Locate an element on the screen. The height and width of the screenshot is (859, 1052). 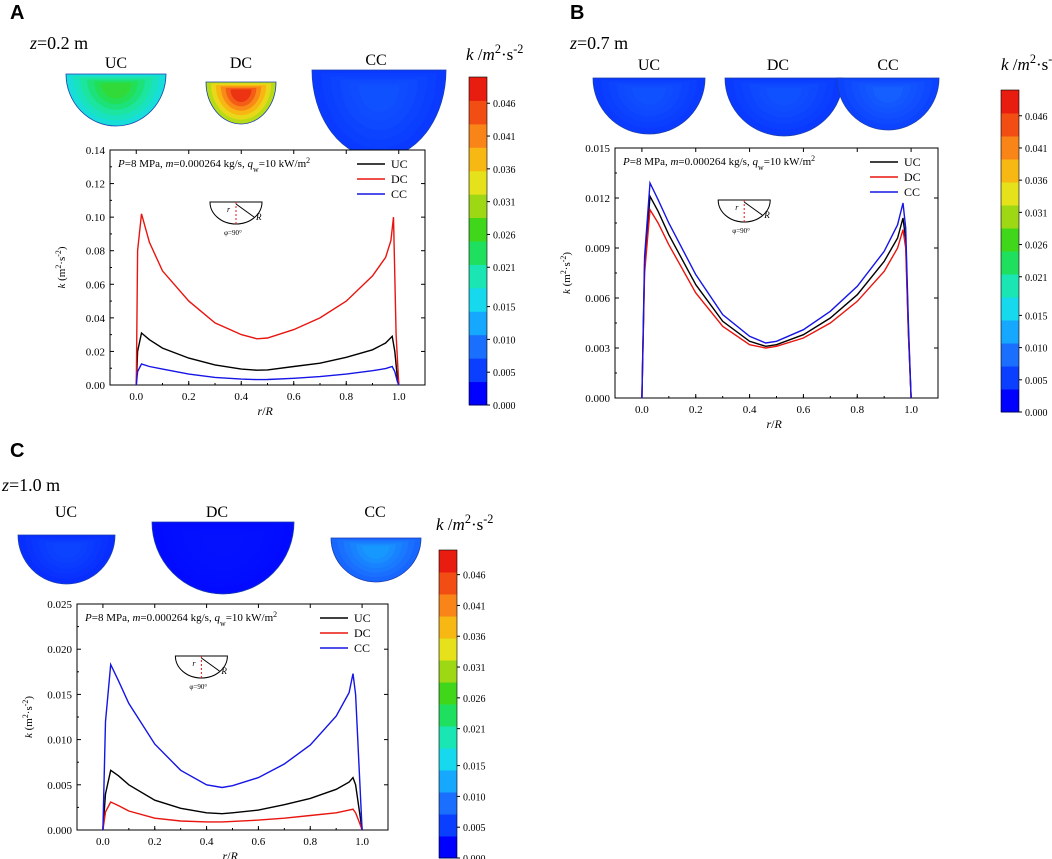
inset-r-label: r is located at coordinates (737, 207).